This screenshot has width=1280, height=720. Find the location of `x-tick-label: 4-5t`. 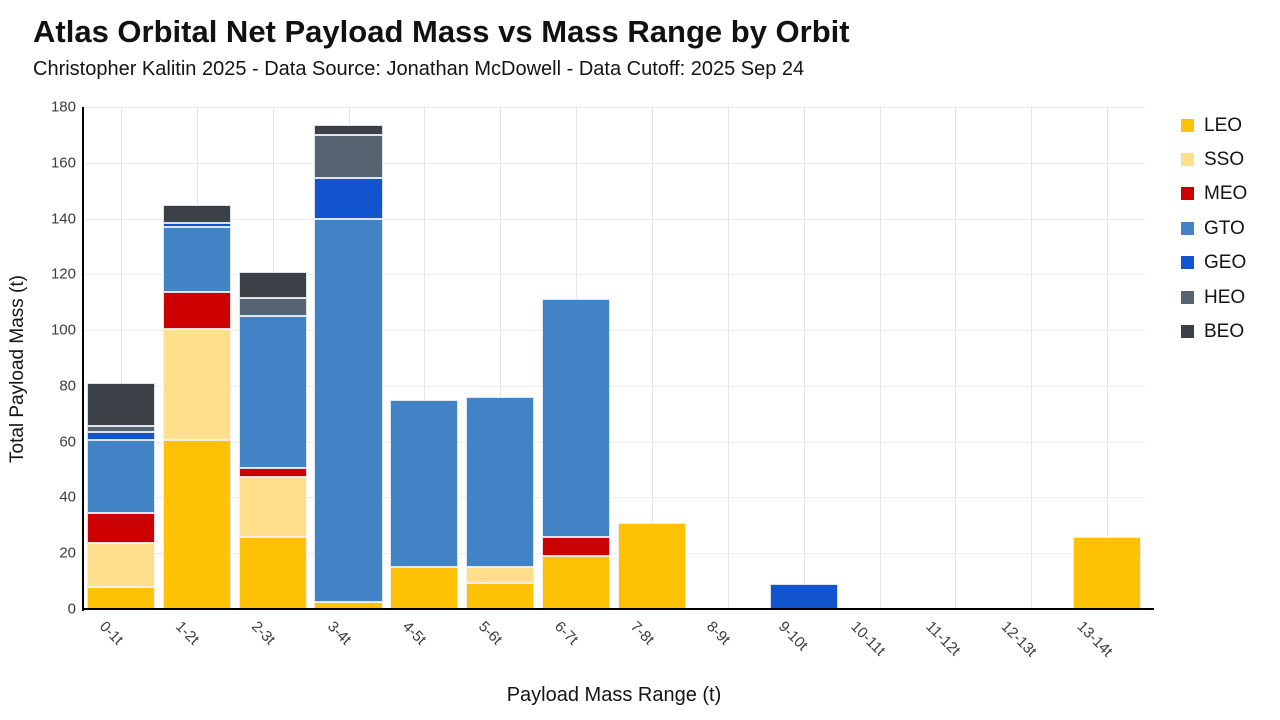

x-tick-label: 4-5t is located at coordinates (414, 633).